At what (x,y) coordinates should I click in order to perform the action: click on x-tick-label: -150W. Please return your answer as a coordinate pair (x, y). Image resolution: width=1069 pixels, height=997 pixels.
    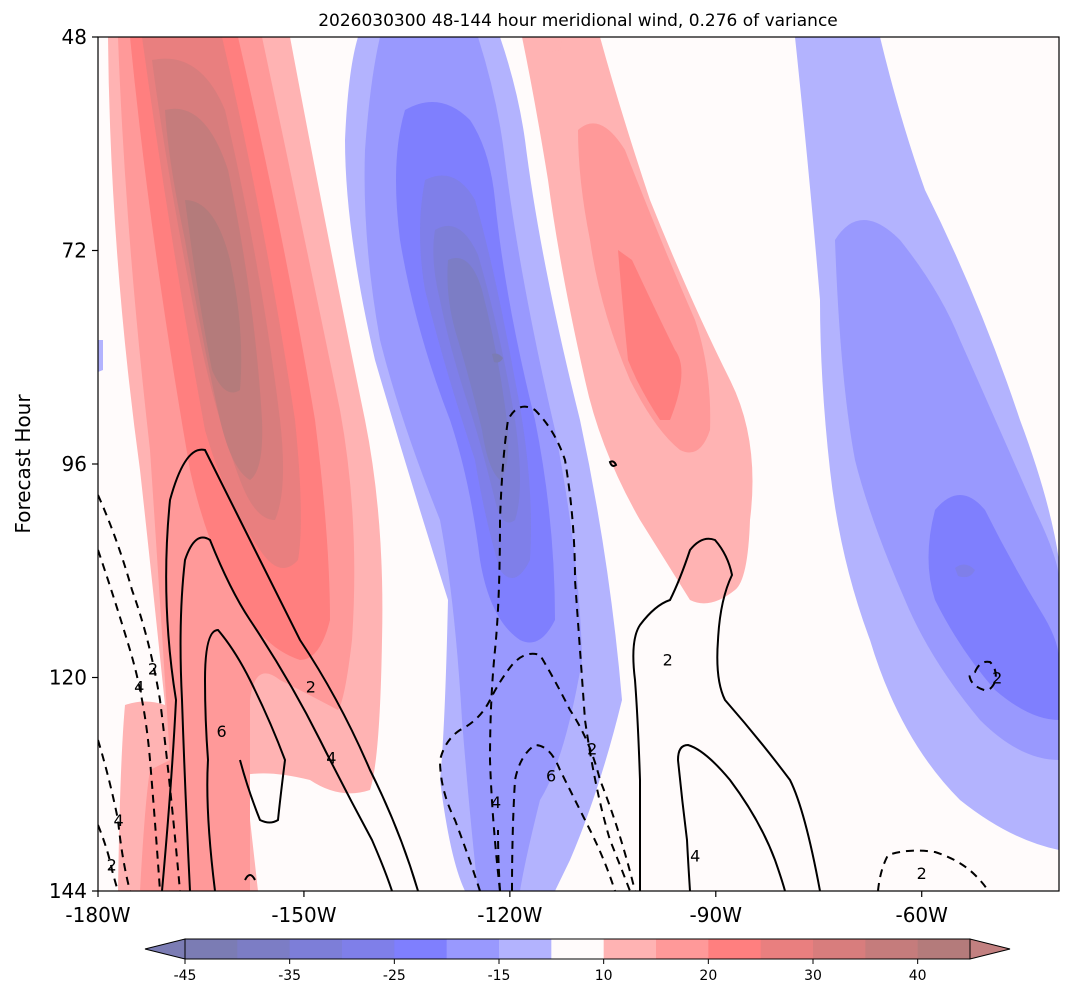
    Looking at the image, I should click on (303, 915).